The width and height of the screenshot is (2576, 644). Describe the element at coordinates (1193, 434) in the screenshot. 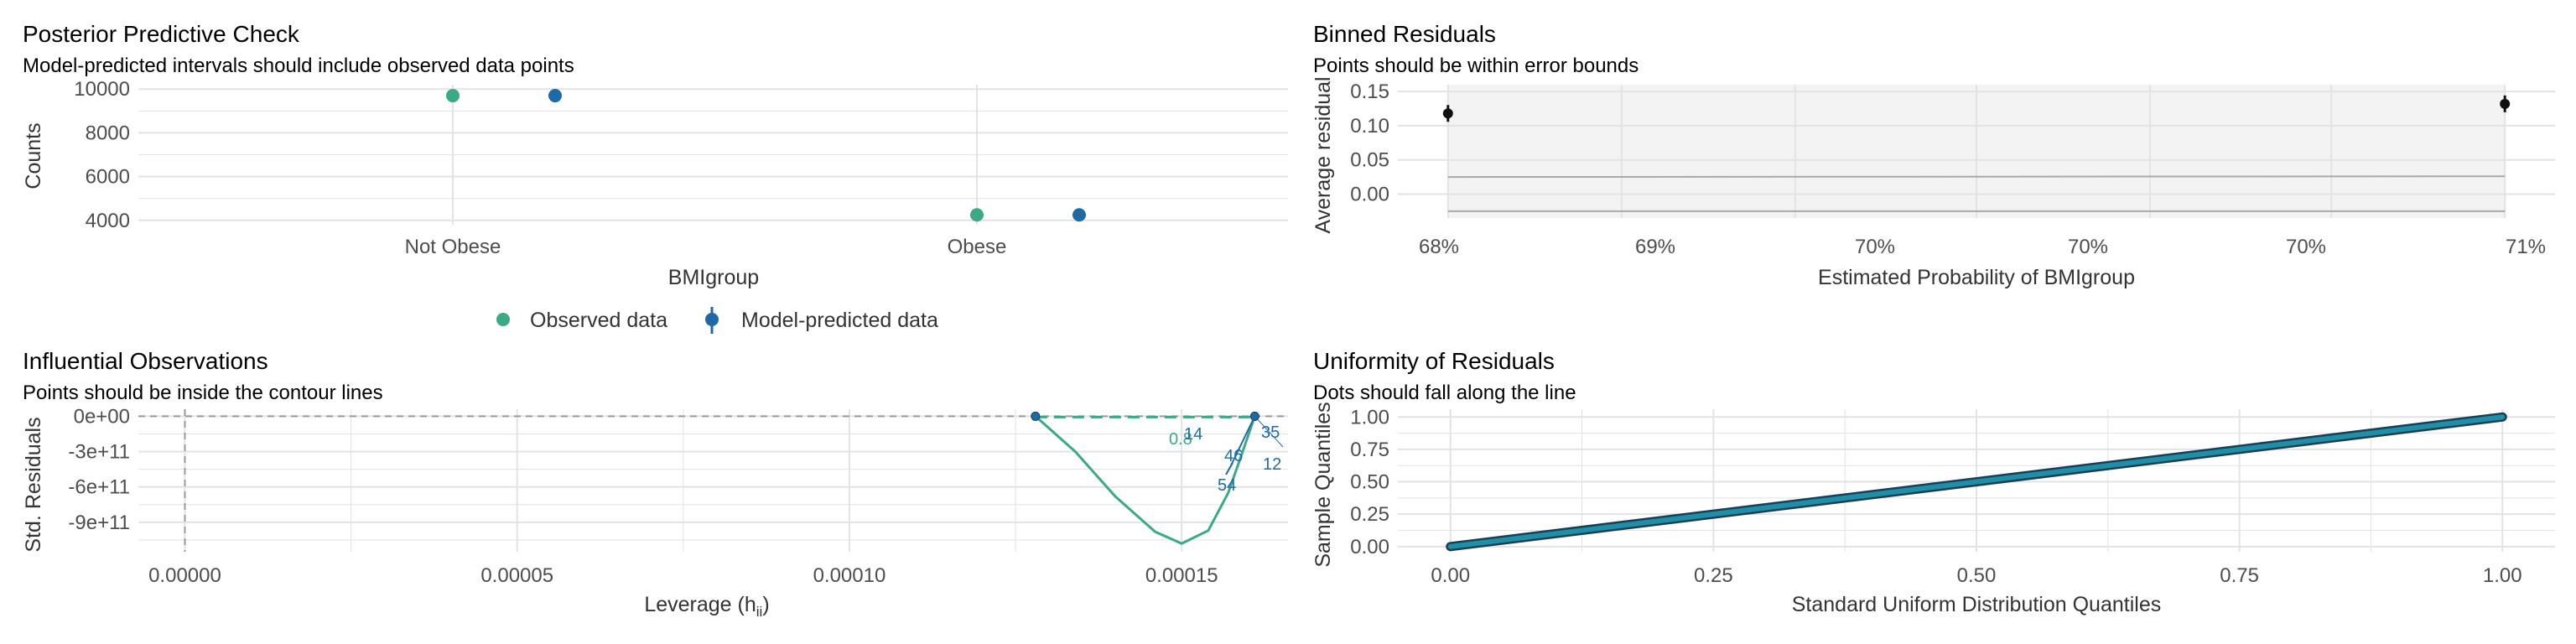

I see `influential-point-label: 14` at that location.